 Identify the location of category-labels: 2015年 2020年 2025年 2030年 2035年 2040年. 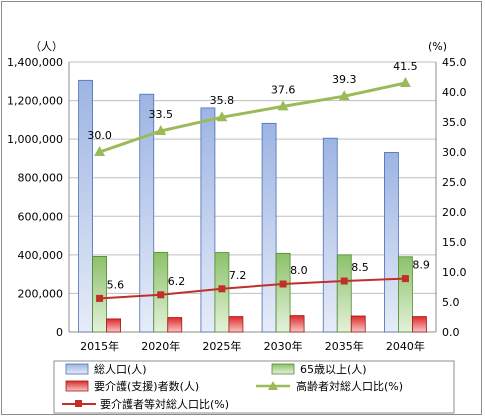
(252, 346).